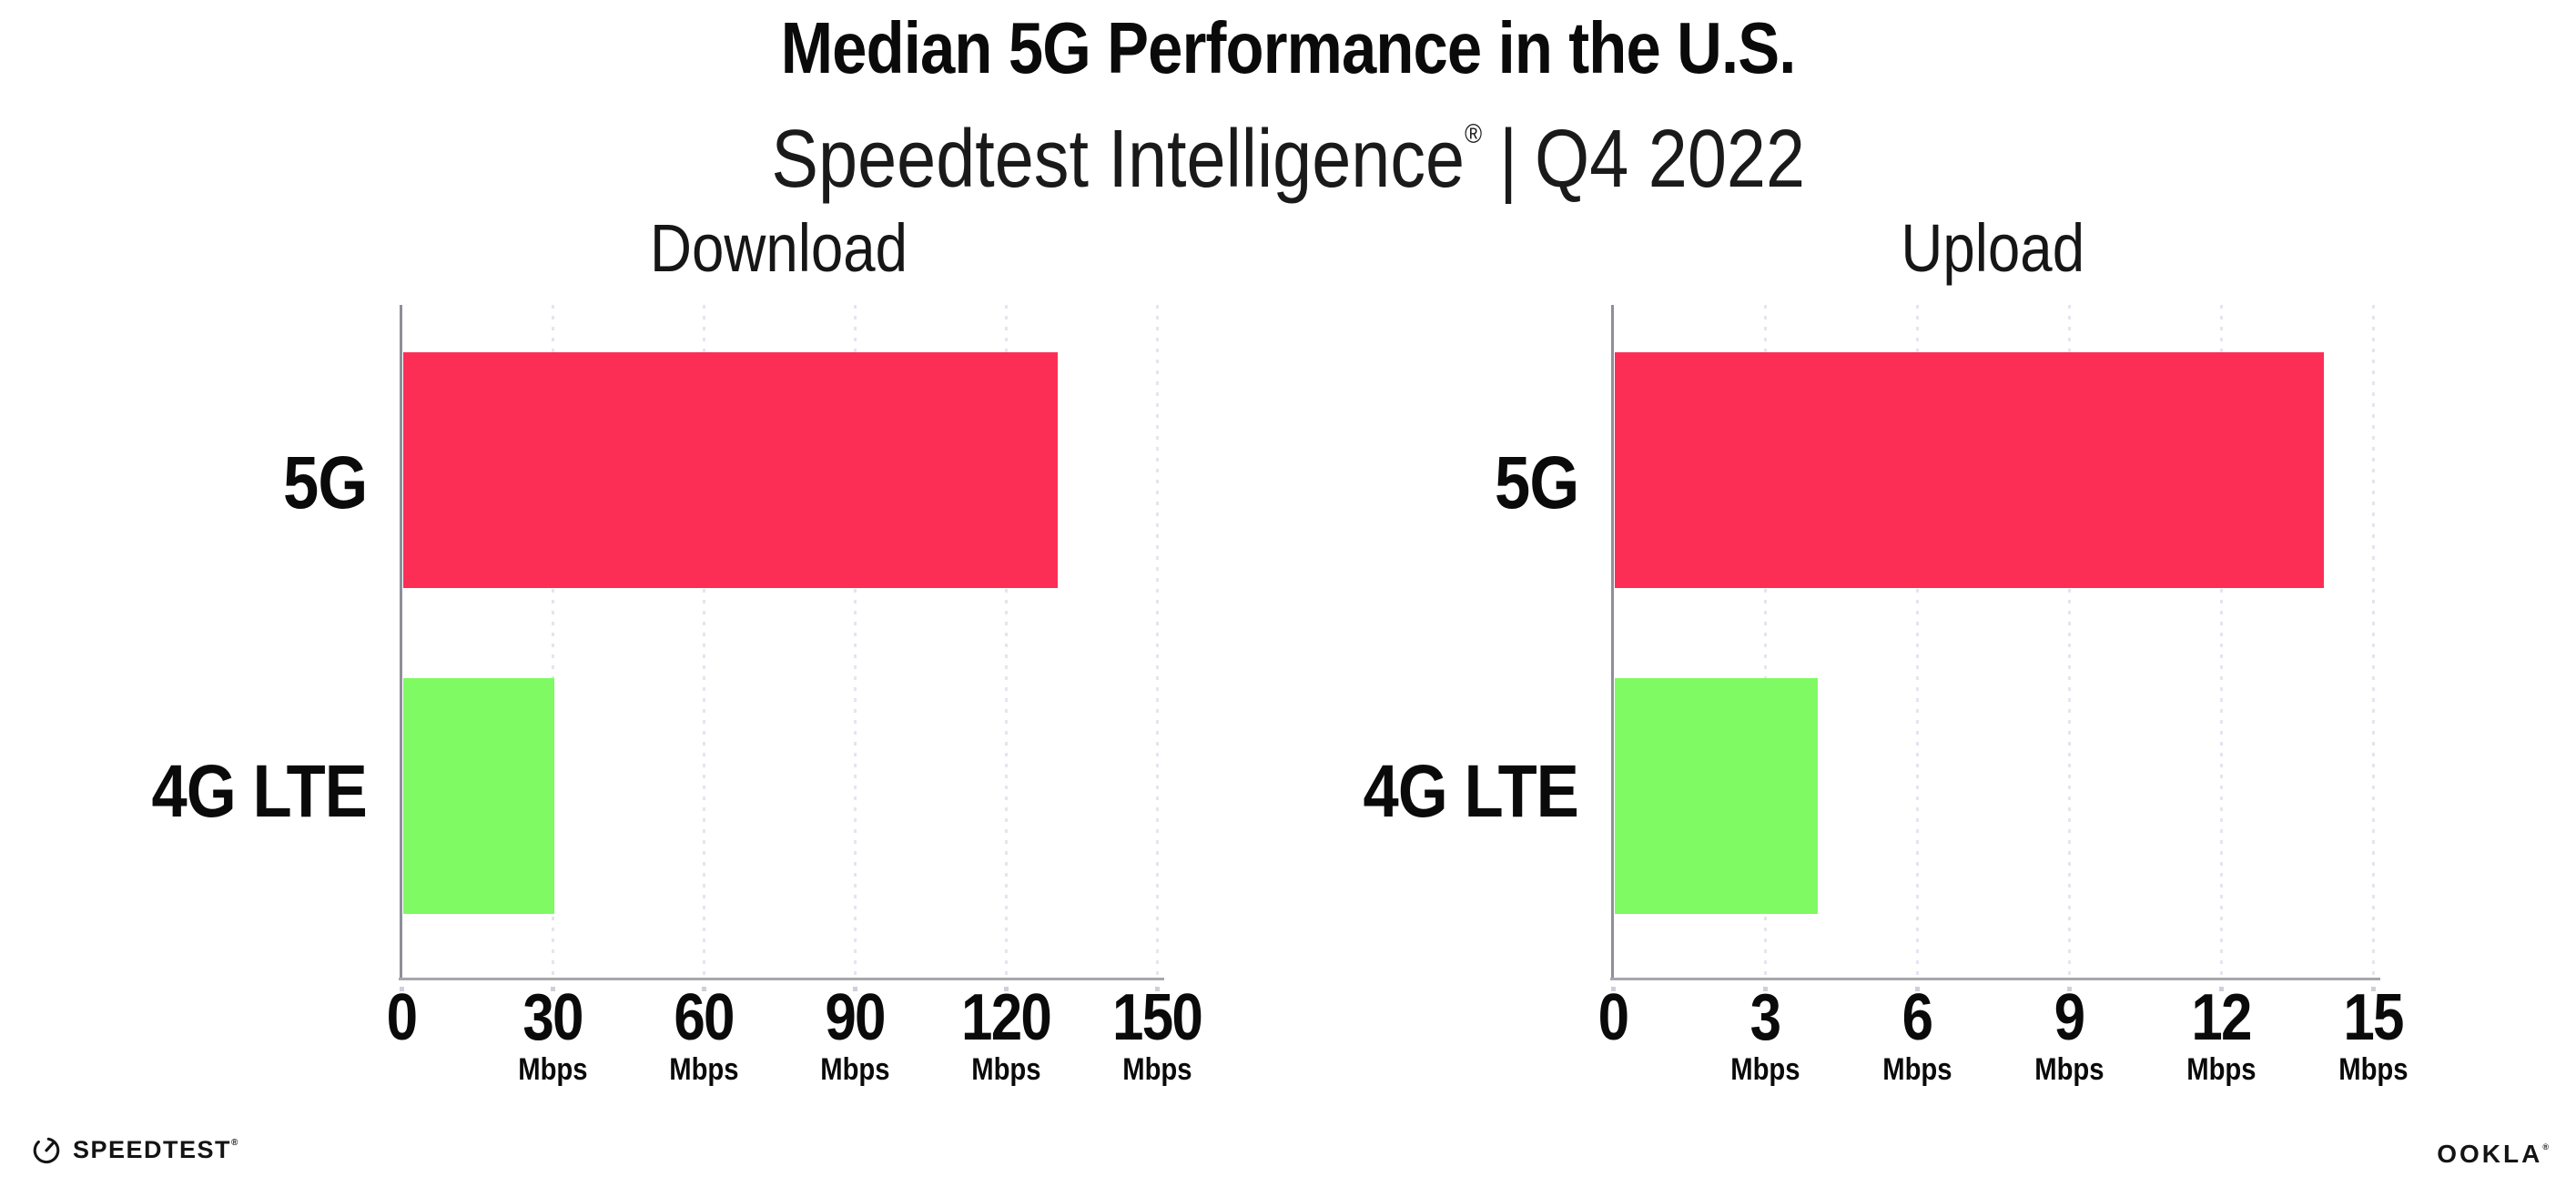  I want to click on x-tick-number: 150, so click(1157, 1018).